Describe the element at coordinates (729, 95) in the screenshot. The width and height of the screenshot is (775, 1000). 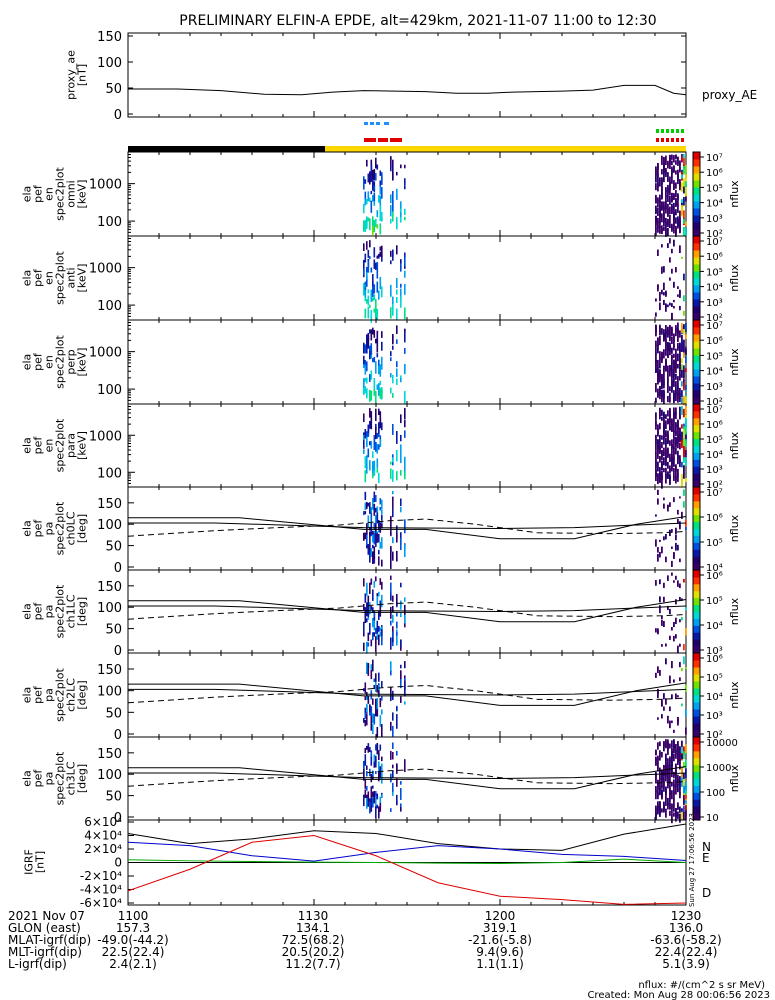
I see `series-label: proxy_AE` at that location.